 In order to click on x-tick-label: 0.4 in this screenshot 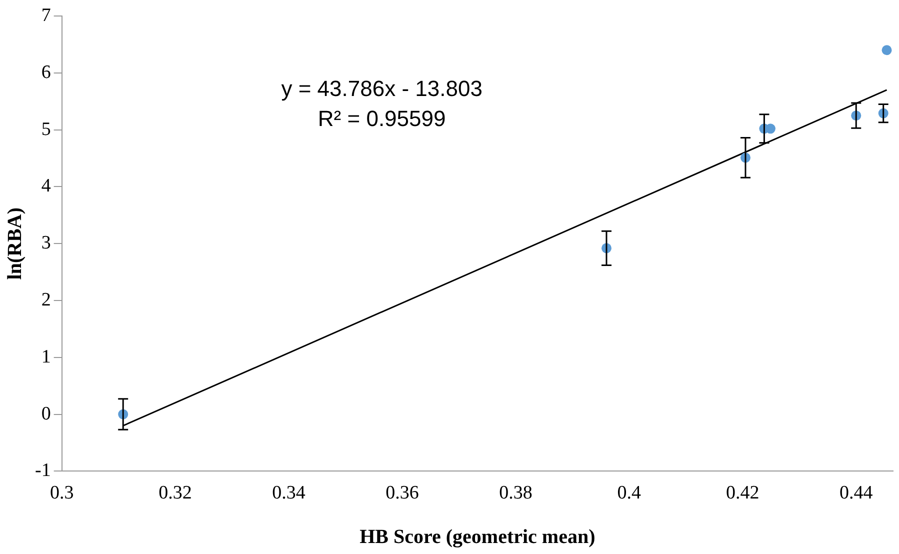, I will do `click(629, 493)`.